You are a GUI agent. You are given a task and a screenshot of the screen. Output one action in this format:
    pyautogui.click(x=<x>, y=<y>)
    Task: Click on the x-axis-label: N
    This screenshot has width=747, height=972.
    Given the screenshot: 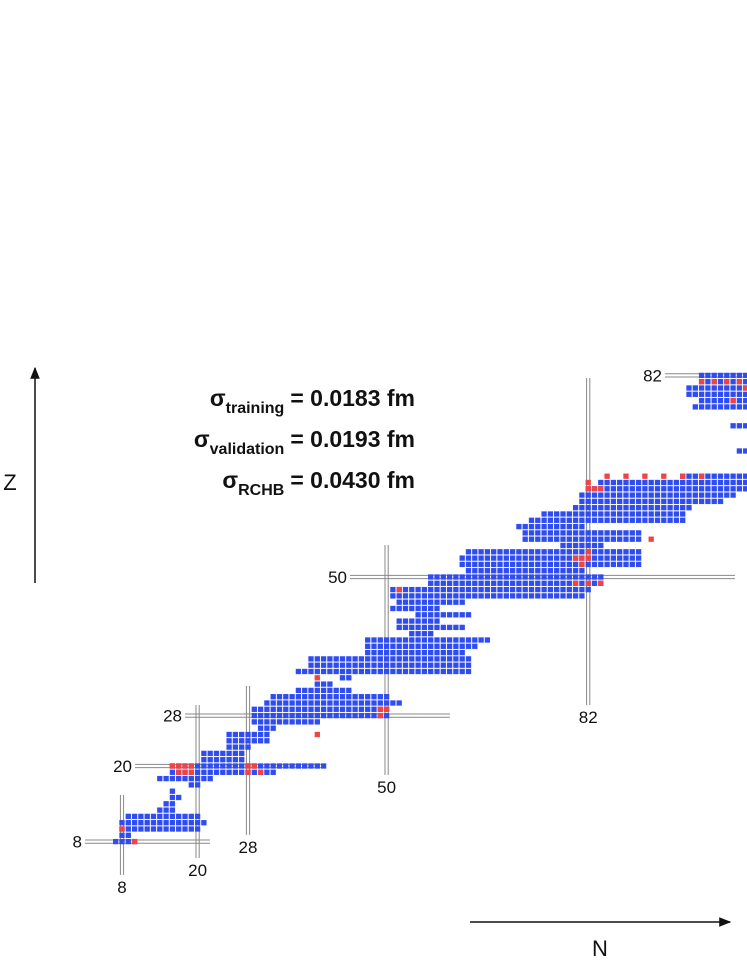 What is the action you would take?
    pyautogui.click(x=600, y=948)
    